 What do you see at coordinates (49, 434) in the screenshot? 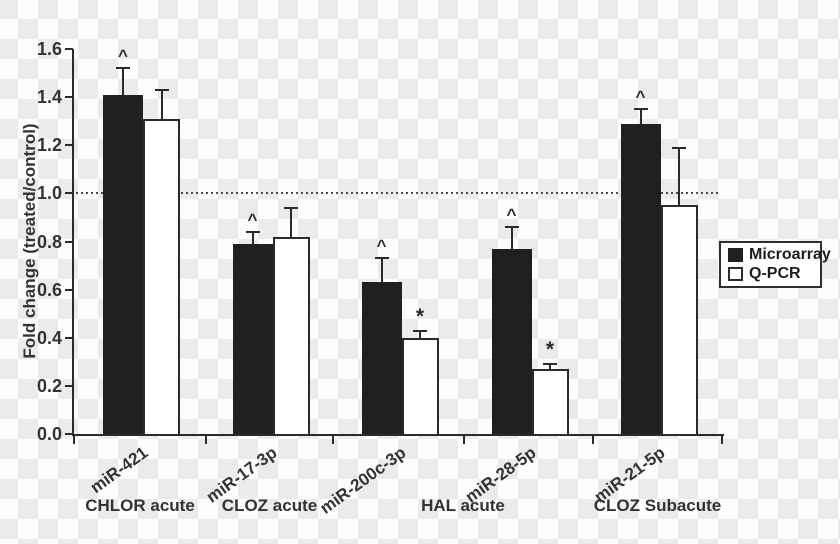
I see `y-tick-label: 0.0` at bounding box center [49, 434].